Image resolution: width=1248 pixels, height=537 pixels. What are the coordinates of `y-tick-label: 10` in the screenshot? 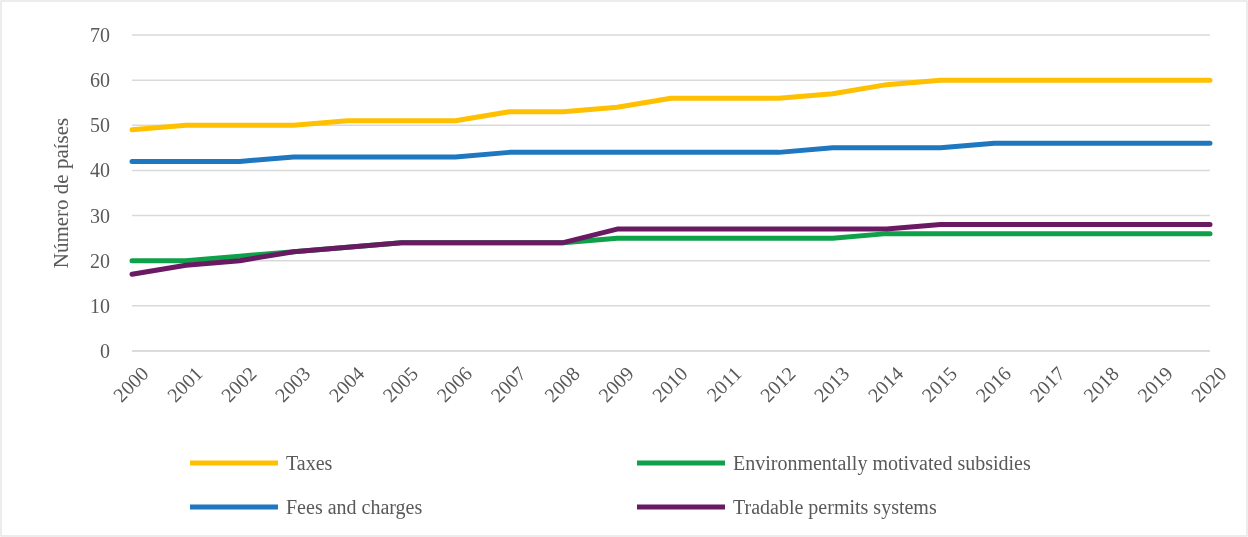 It's located at (100, 305).